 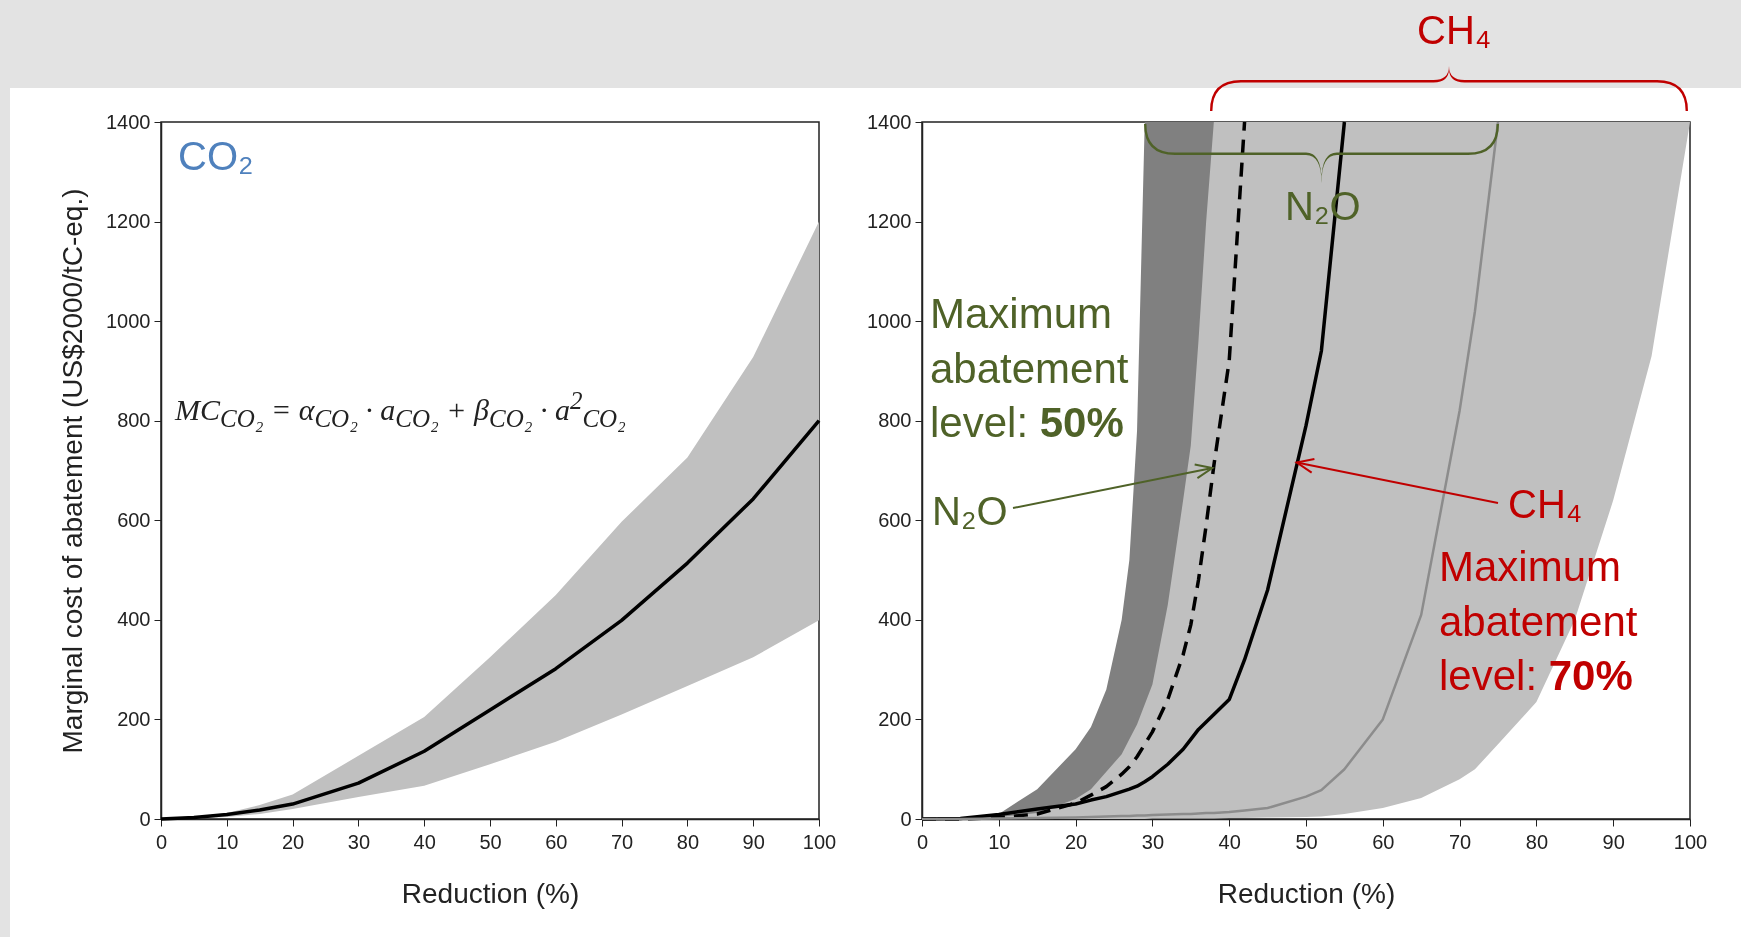 I want to click on annotation: Maximum abatement level: 50%, so click(x=1030, y=369).